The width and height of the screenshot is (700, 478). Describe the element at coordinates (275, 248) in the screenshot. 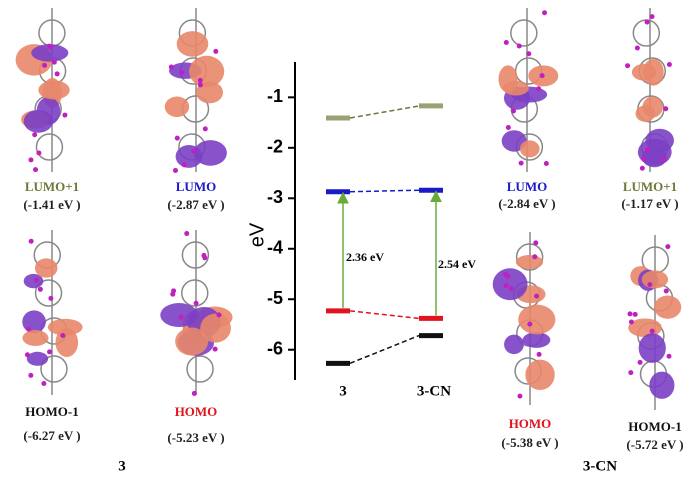

I see `y-tick-label: -4` at that location.